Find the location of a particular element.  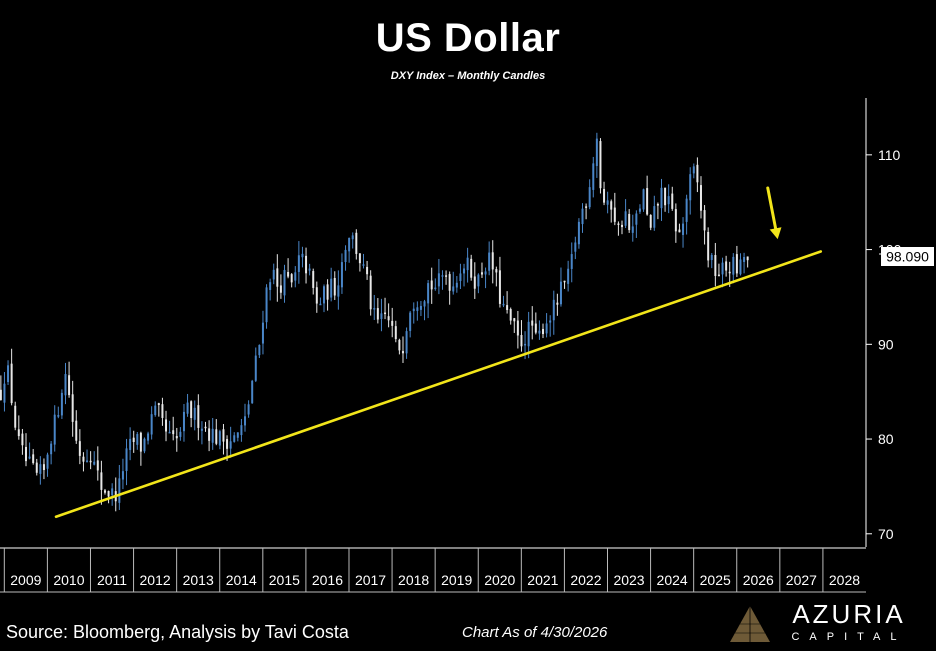

x-tick-label: 2025 is located at coordinates (715, 580).